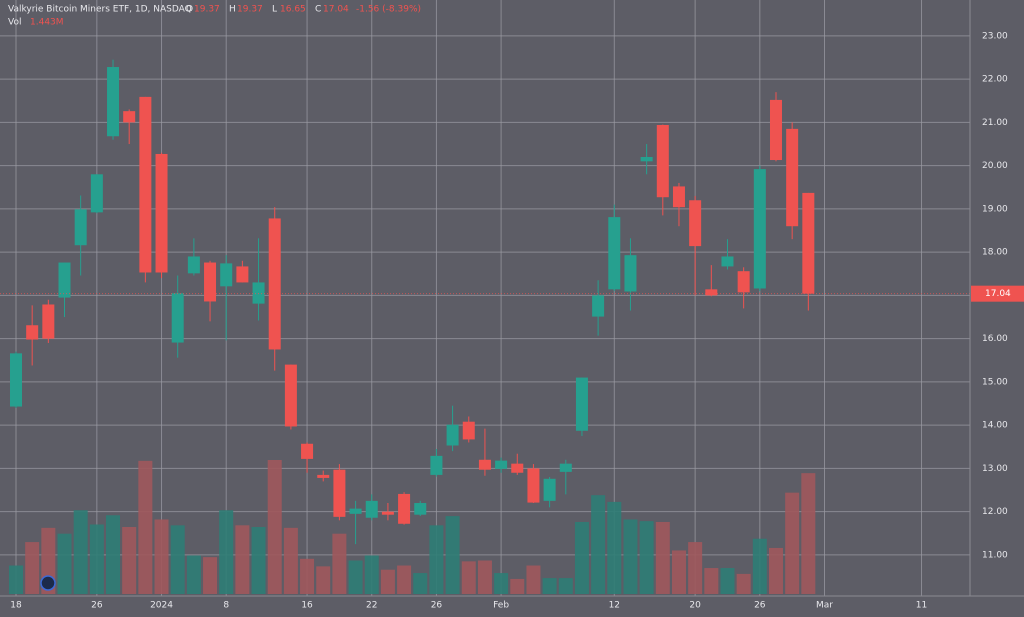  I want to click on last-price-label: 17.04, so click(998, 294).